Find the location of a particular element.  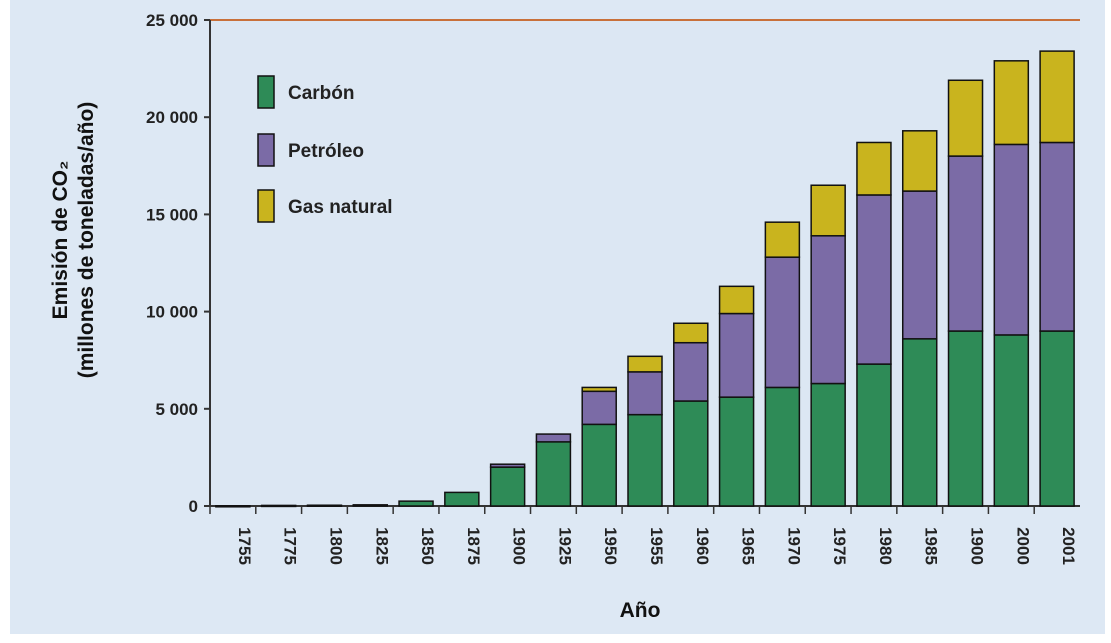

x-tick-label: 1825 is located at coordinates (381, 546).